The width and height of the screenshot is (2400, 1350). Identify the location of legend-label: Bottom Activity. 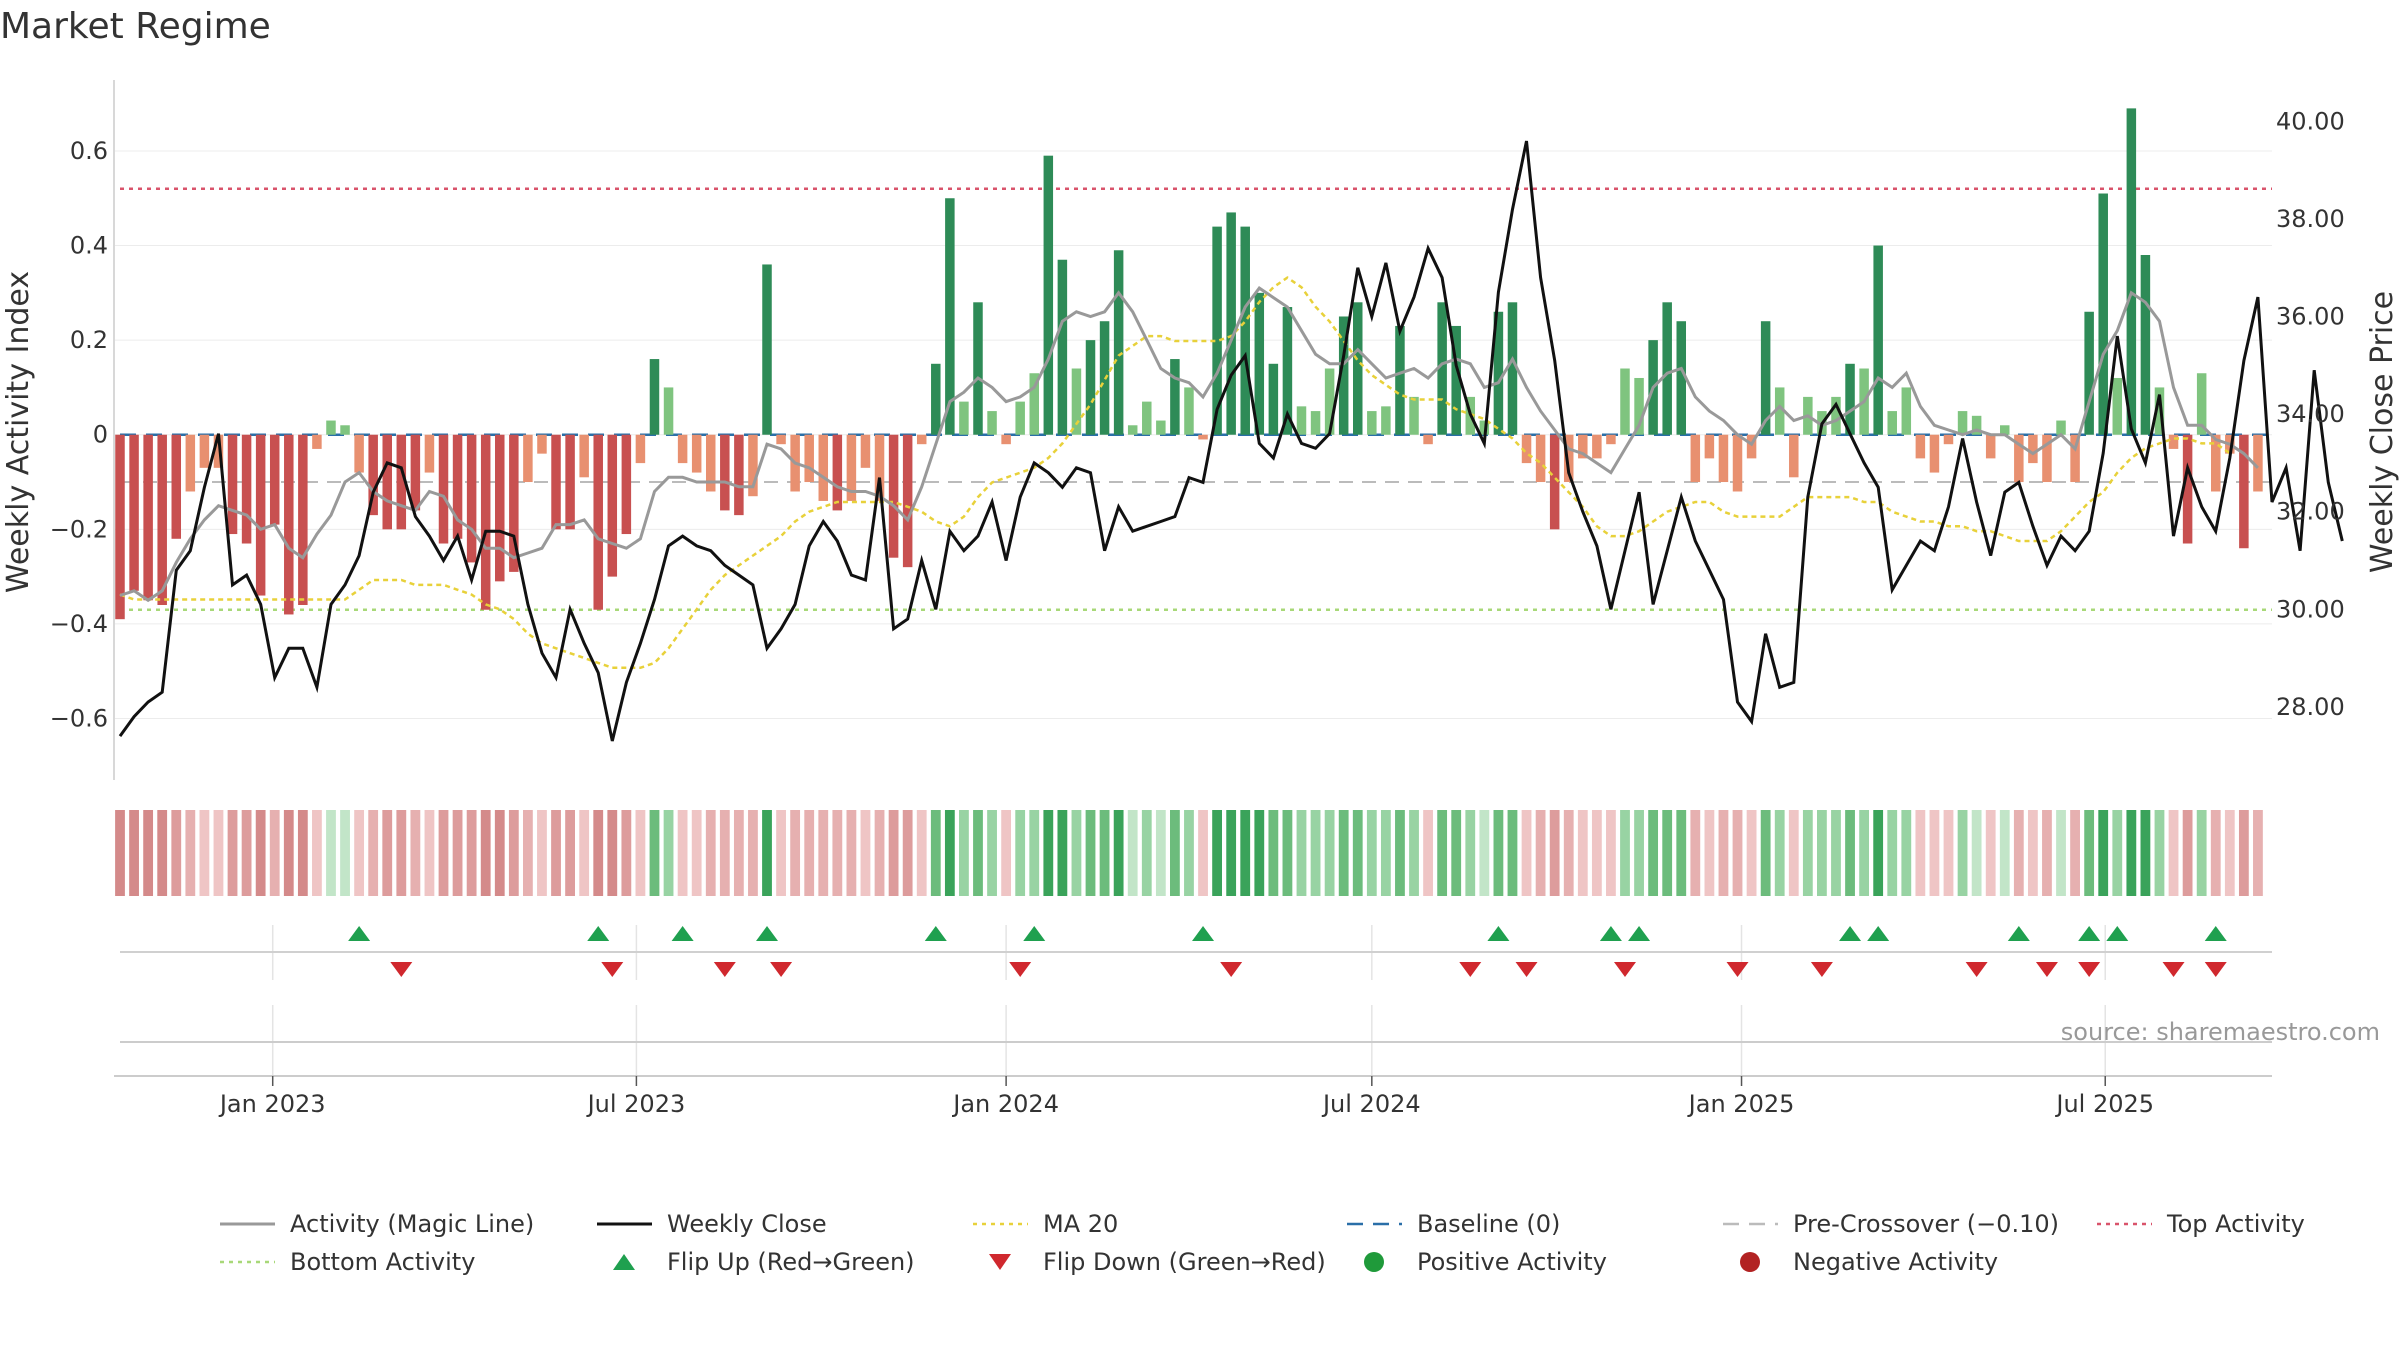
(382, 1262).